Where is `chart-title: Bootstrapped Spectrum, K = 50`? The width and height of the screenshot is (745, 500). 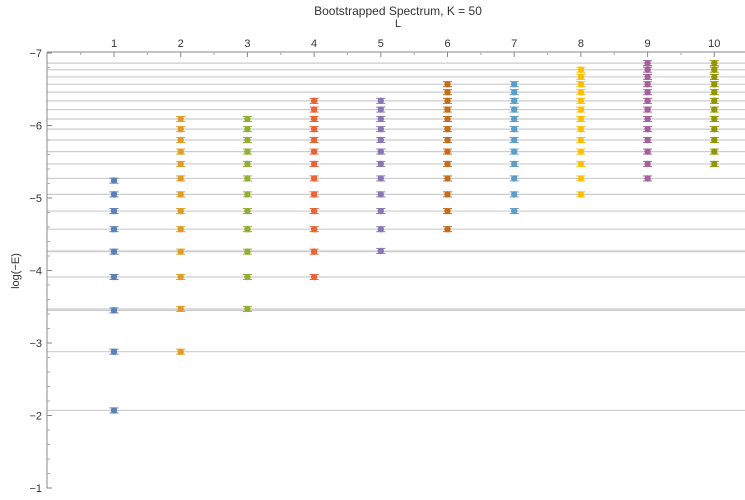
chart-title: Bootstrapped Spectrum, K = 50 is located at coordinates (398, 11).